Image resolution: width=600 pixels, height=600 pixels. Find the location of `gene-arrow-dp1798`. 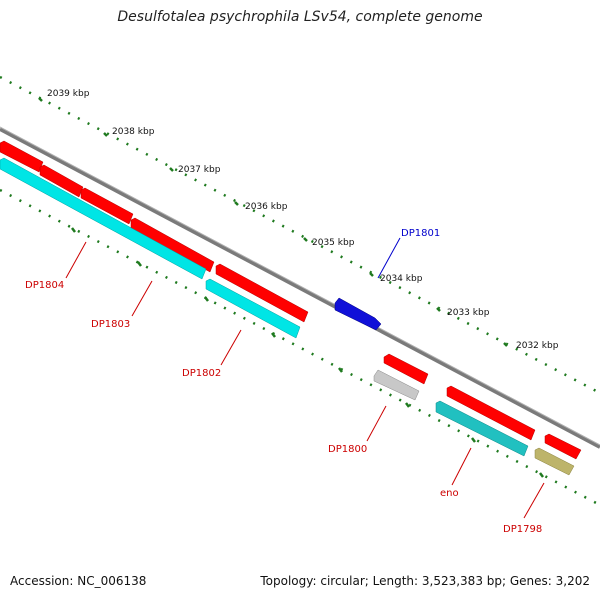

gene-arrow-dp1798 is located at coordinates (563, 446).